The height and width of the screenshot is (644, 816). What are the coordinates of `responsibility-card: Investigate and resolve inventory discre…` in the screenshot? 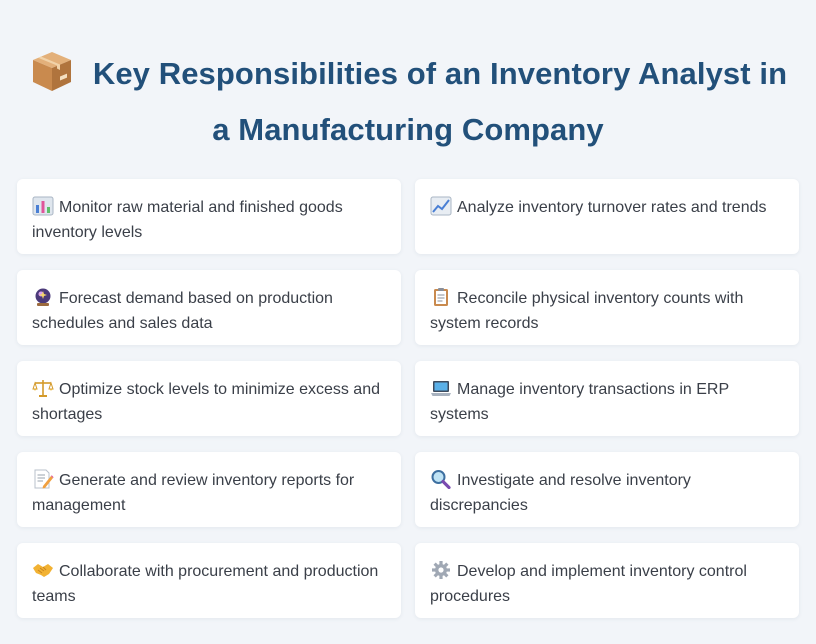 It's located at (607, 489).